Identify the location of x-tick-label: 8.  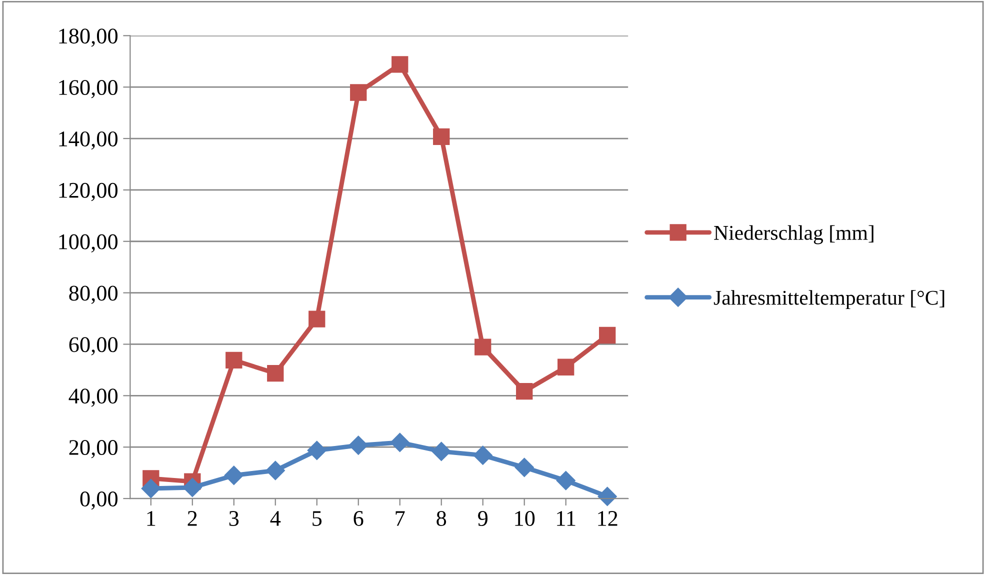
(441, 518).